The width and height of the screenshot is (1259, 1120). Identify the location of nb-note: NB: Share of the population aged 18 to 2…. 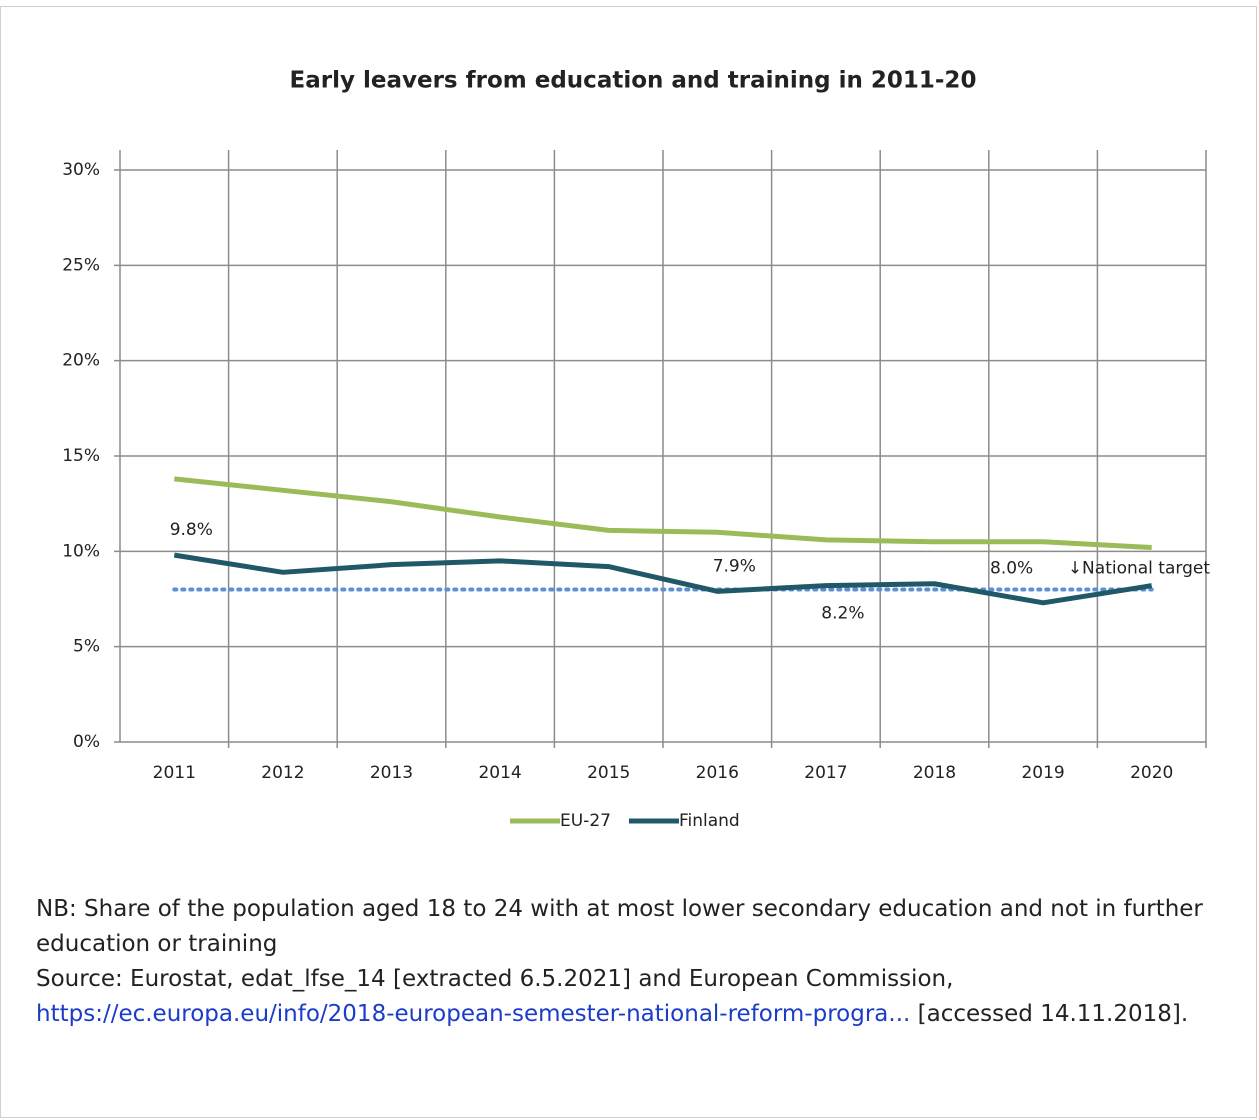
(619, 926).